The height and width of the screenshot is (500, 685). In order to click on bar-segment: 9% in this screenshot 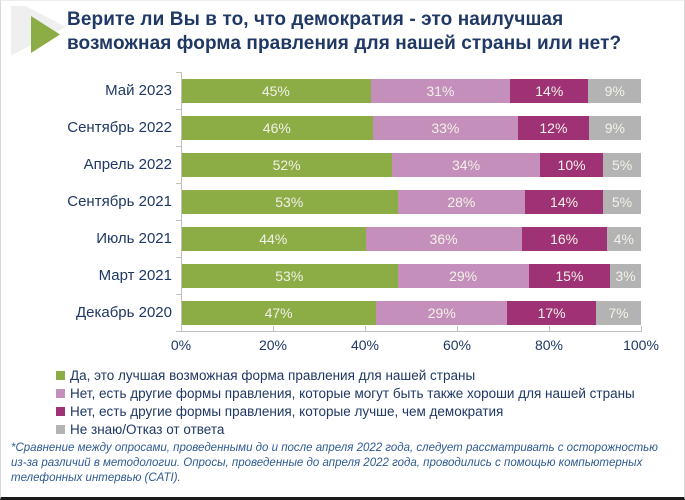, I will do `click(615, 127)`.